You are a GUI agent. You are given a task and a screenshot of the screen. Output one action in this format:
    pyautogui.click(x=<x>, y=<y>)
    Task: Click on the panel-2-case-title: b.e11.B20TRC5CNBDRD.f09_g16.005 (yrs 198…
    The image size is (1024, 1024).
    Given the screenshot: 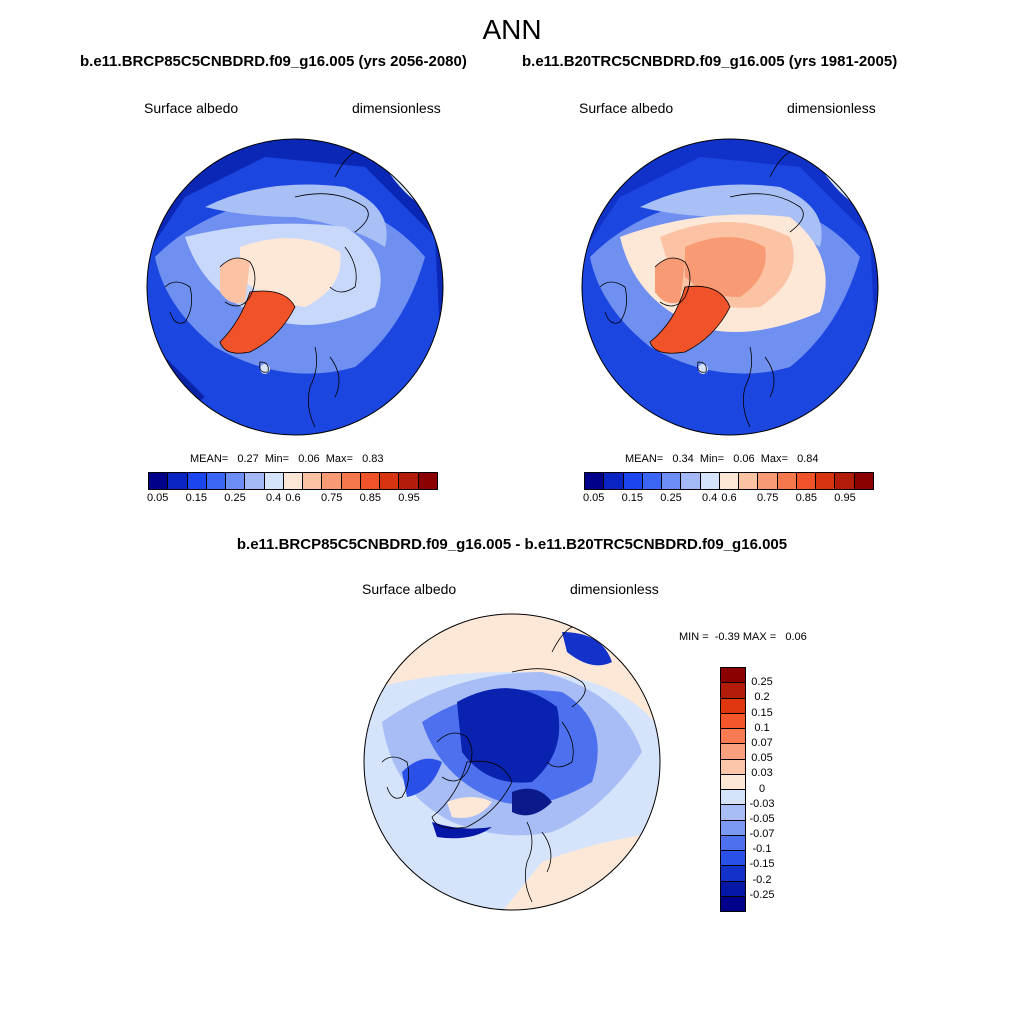 What is the action you would take?
    pyautogui.click(x=710, y=61)
    